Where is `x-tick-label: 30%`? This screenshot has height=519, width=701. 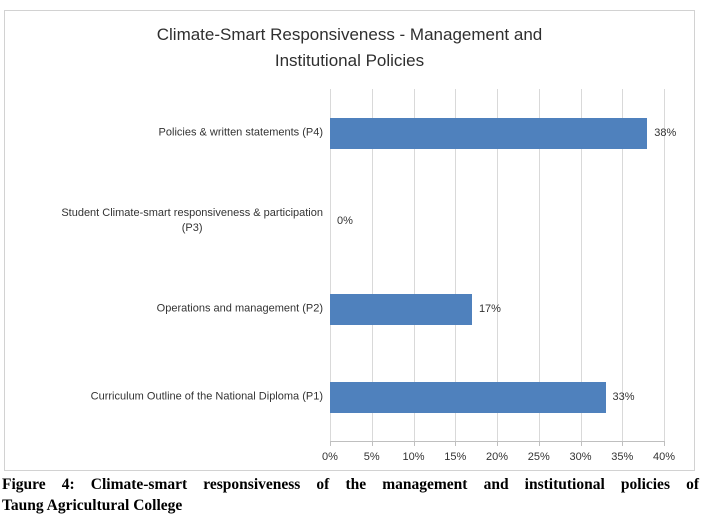
x-tick-label: 30% is located at coordinates (580, 457).